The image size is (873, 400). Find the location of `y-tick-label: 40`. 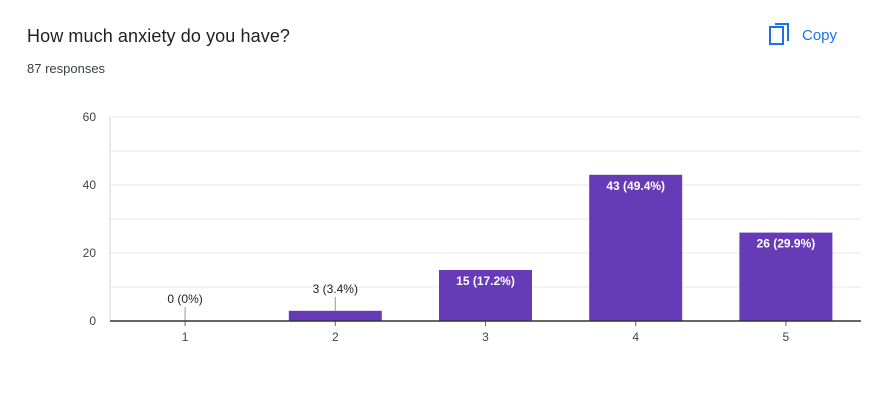

y-tick-label: 40 is located at coordinates (90, 185).